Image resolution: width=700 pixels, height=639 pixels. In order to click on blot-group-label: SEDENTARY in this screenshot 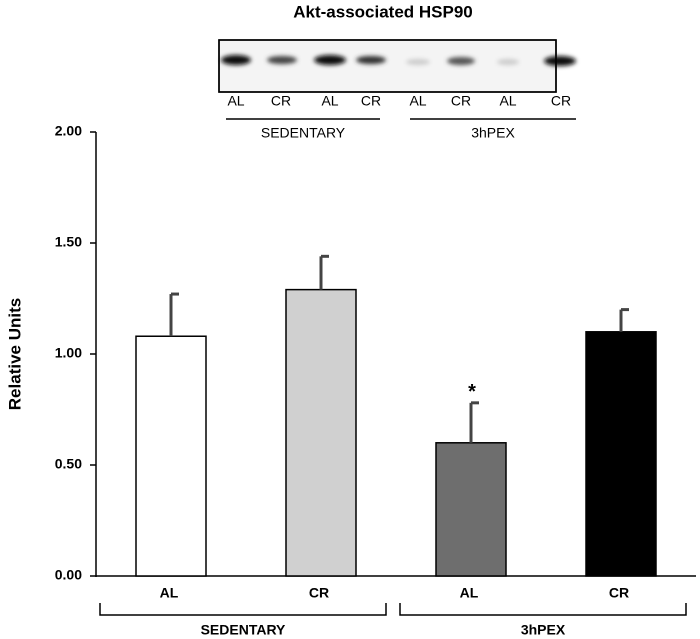, I will do `click(303, 133)`.